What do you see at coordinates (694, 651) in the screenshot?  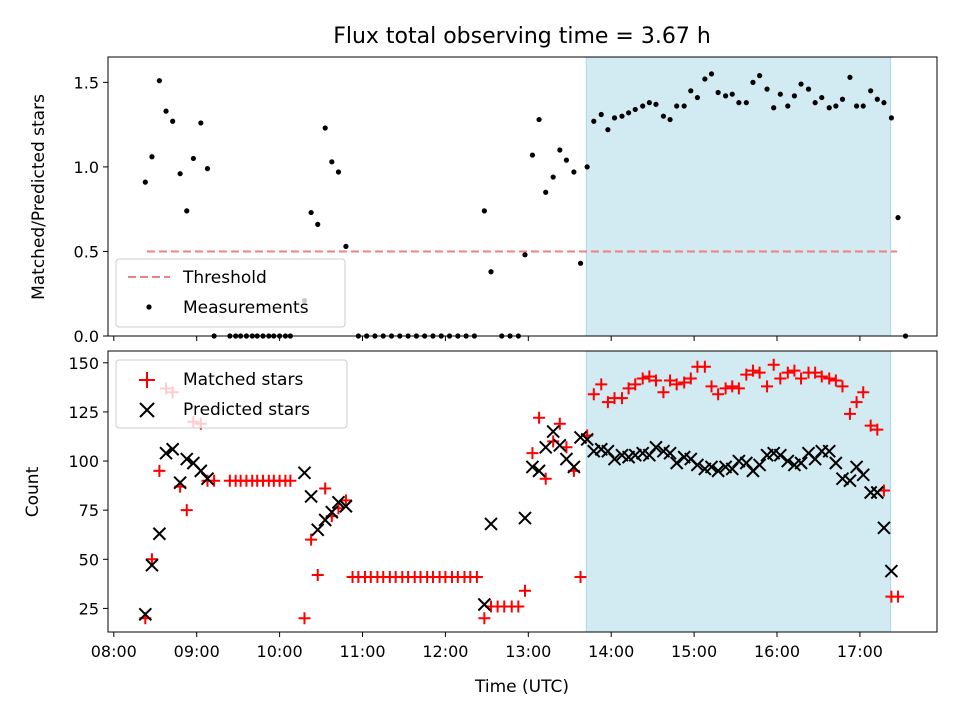 I see `x-tick-label: 15:00` at bounding box center [694, 651].